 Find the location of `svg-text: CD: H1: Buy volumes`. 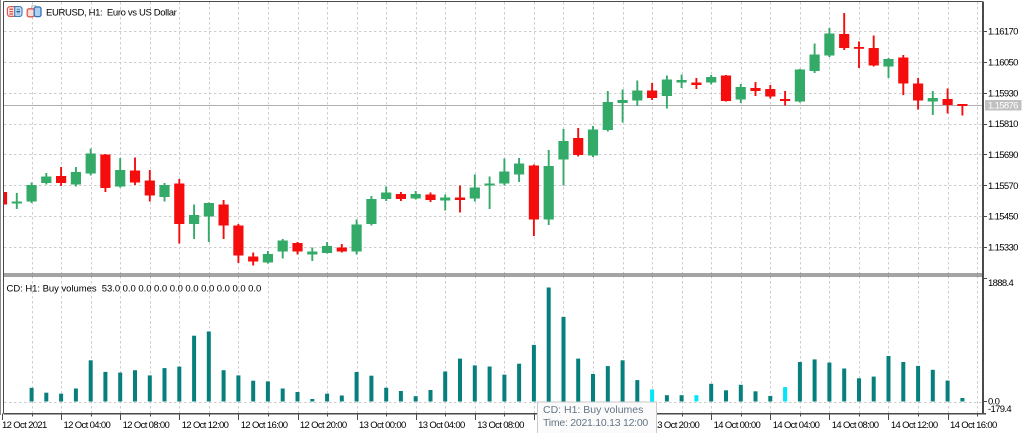

svg-text: CD: H1: Buy volumes is located at coordinates (593, 410).